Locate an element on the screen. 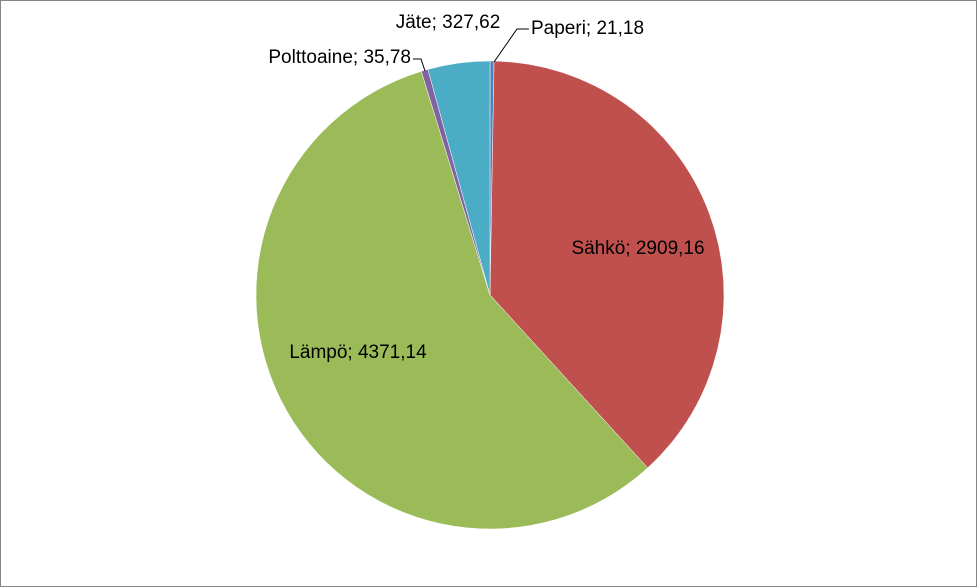  leader-line-polttoaine is located at coordinates (419, 65).